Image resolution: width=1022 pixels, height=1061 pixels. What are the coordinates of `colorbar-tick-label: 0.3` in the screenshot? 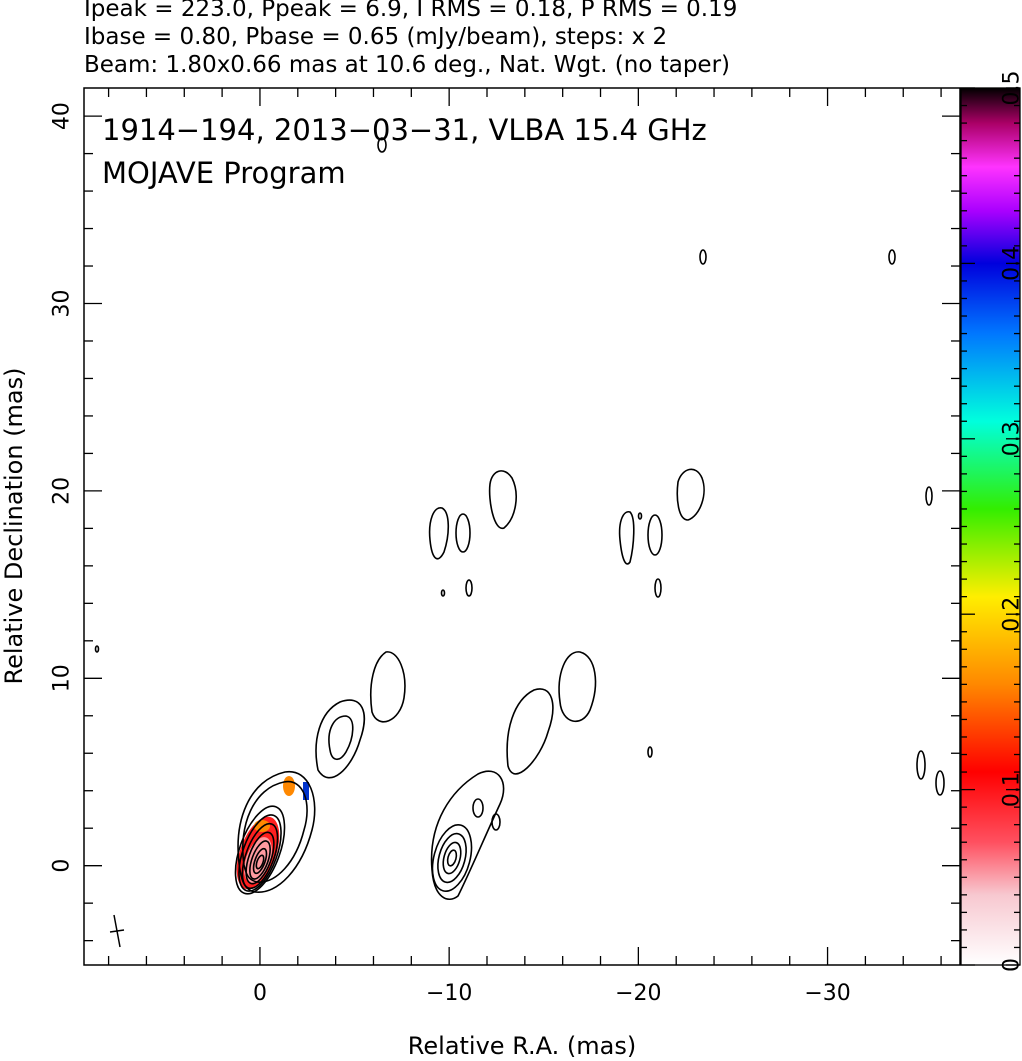 It's located at (1011, 438).